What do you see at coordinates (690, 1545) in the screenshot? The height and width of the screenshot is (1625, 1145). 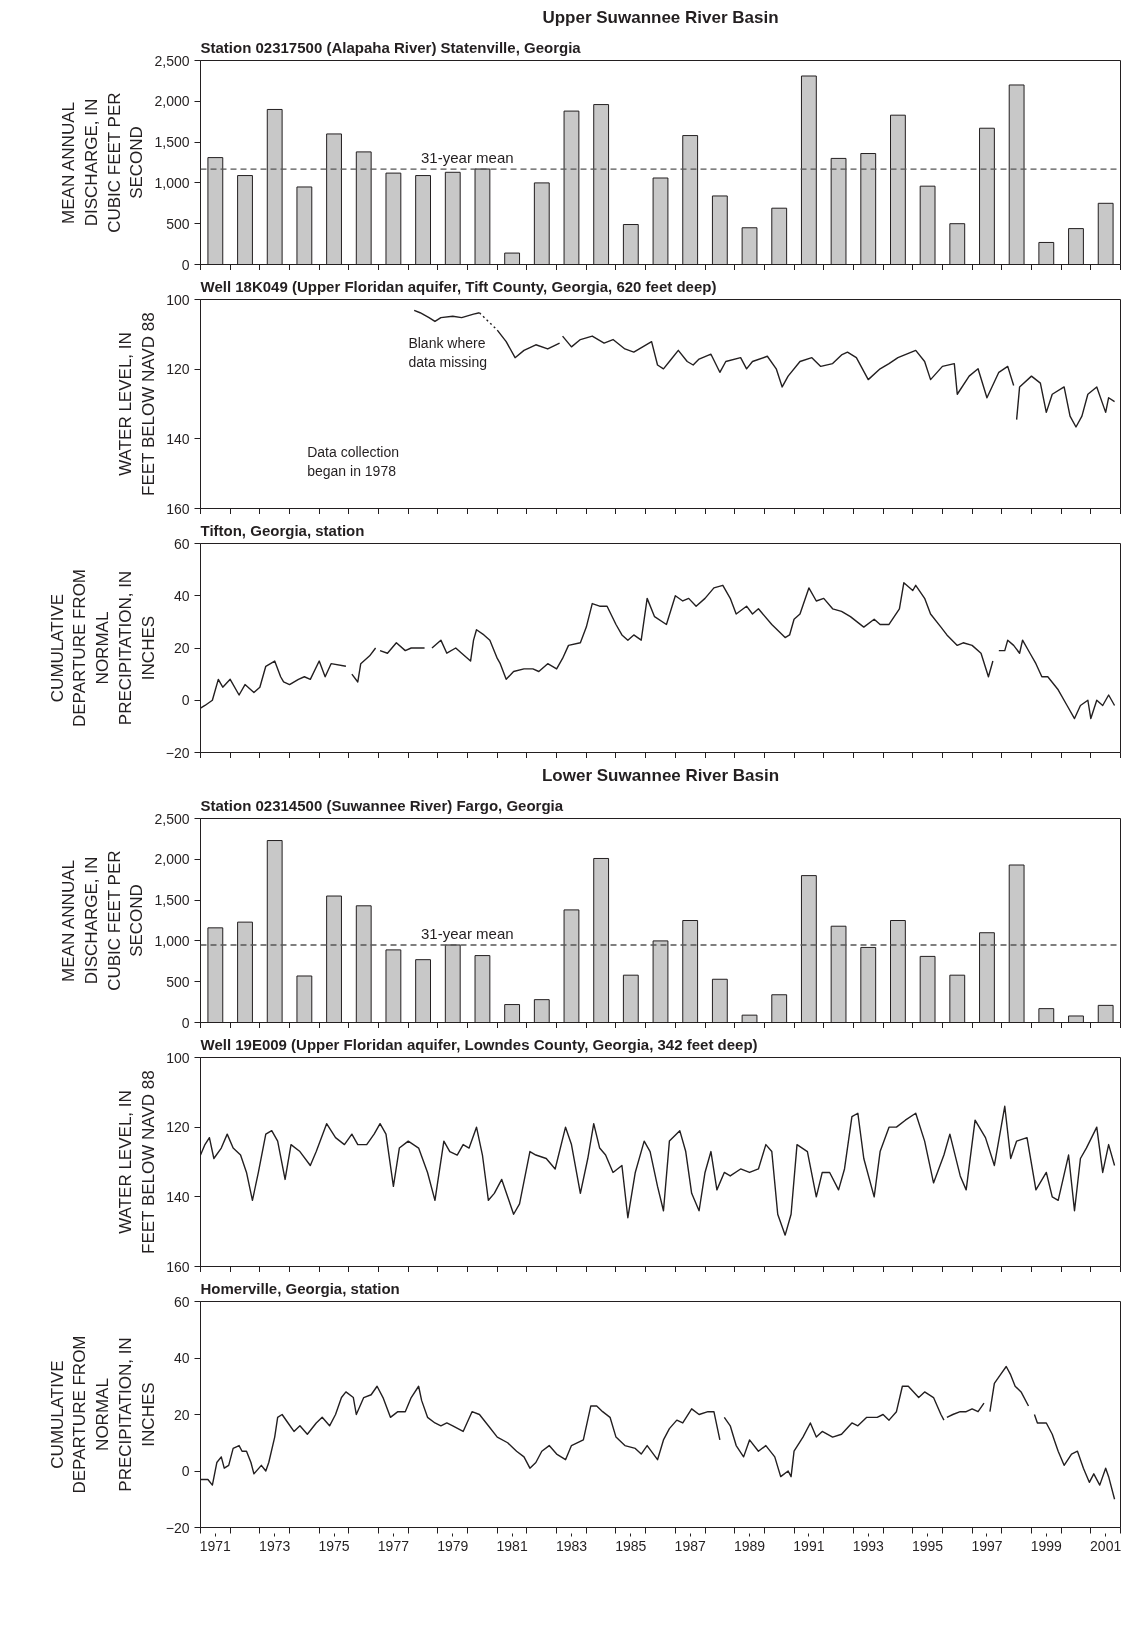 I see `x-tick-label: 1987` at bounding box center [690, 1545].